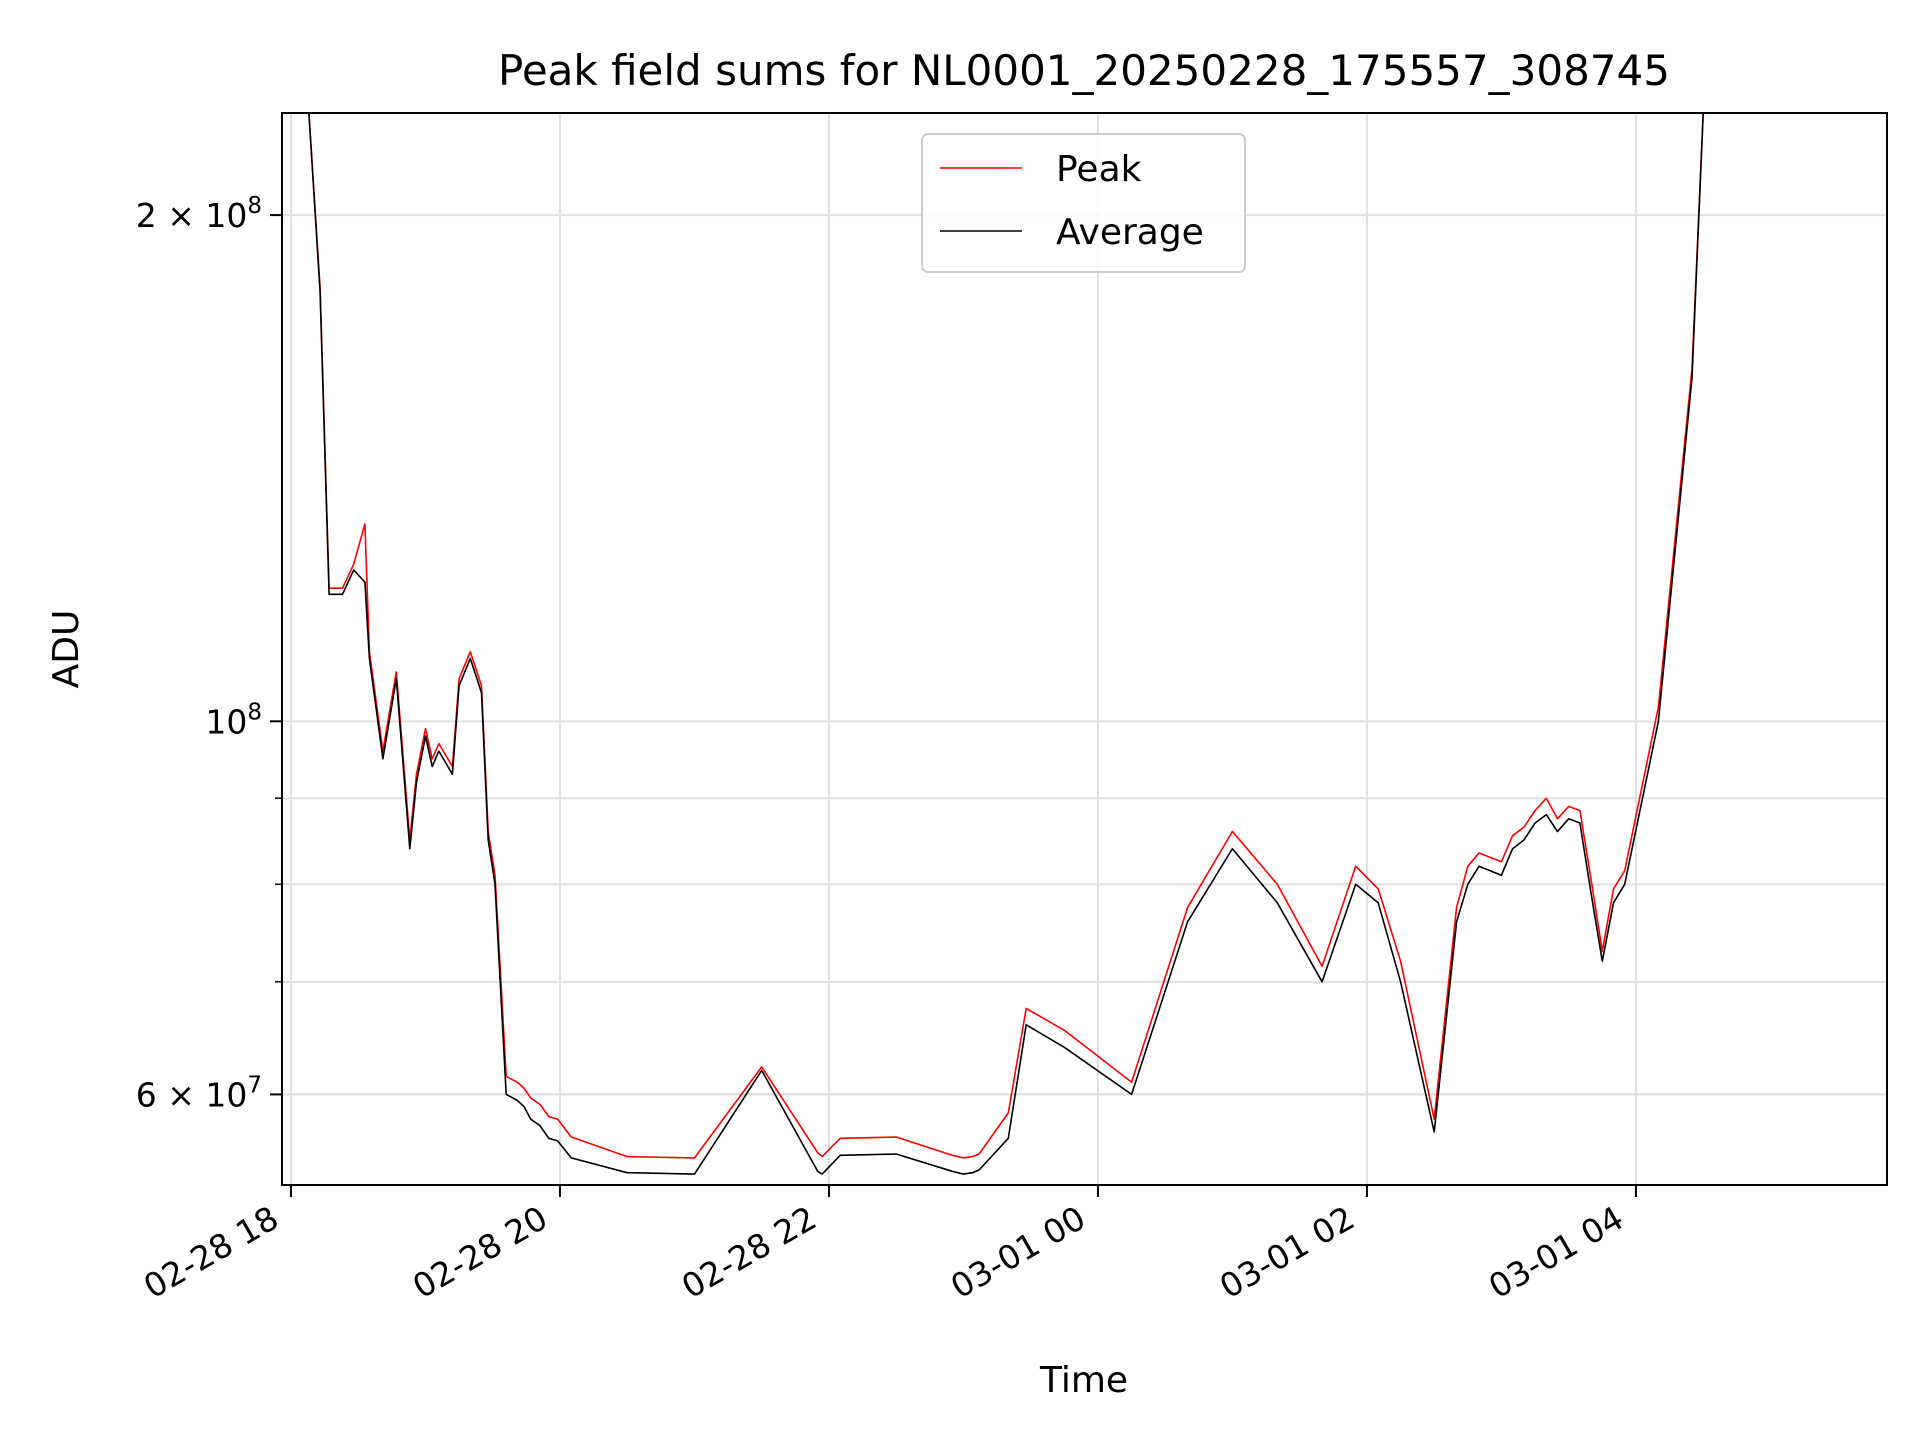  What do you see at coordinates (199, 214) in the screenshot?
I see `y-tick-label: 2 × 108` at bounding box center [199, 214].